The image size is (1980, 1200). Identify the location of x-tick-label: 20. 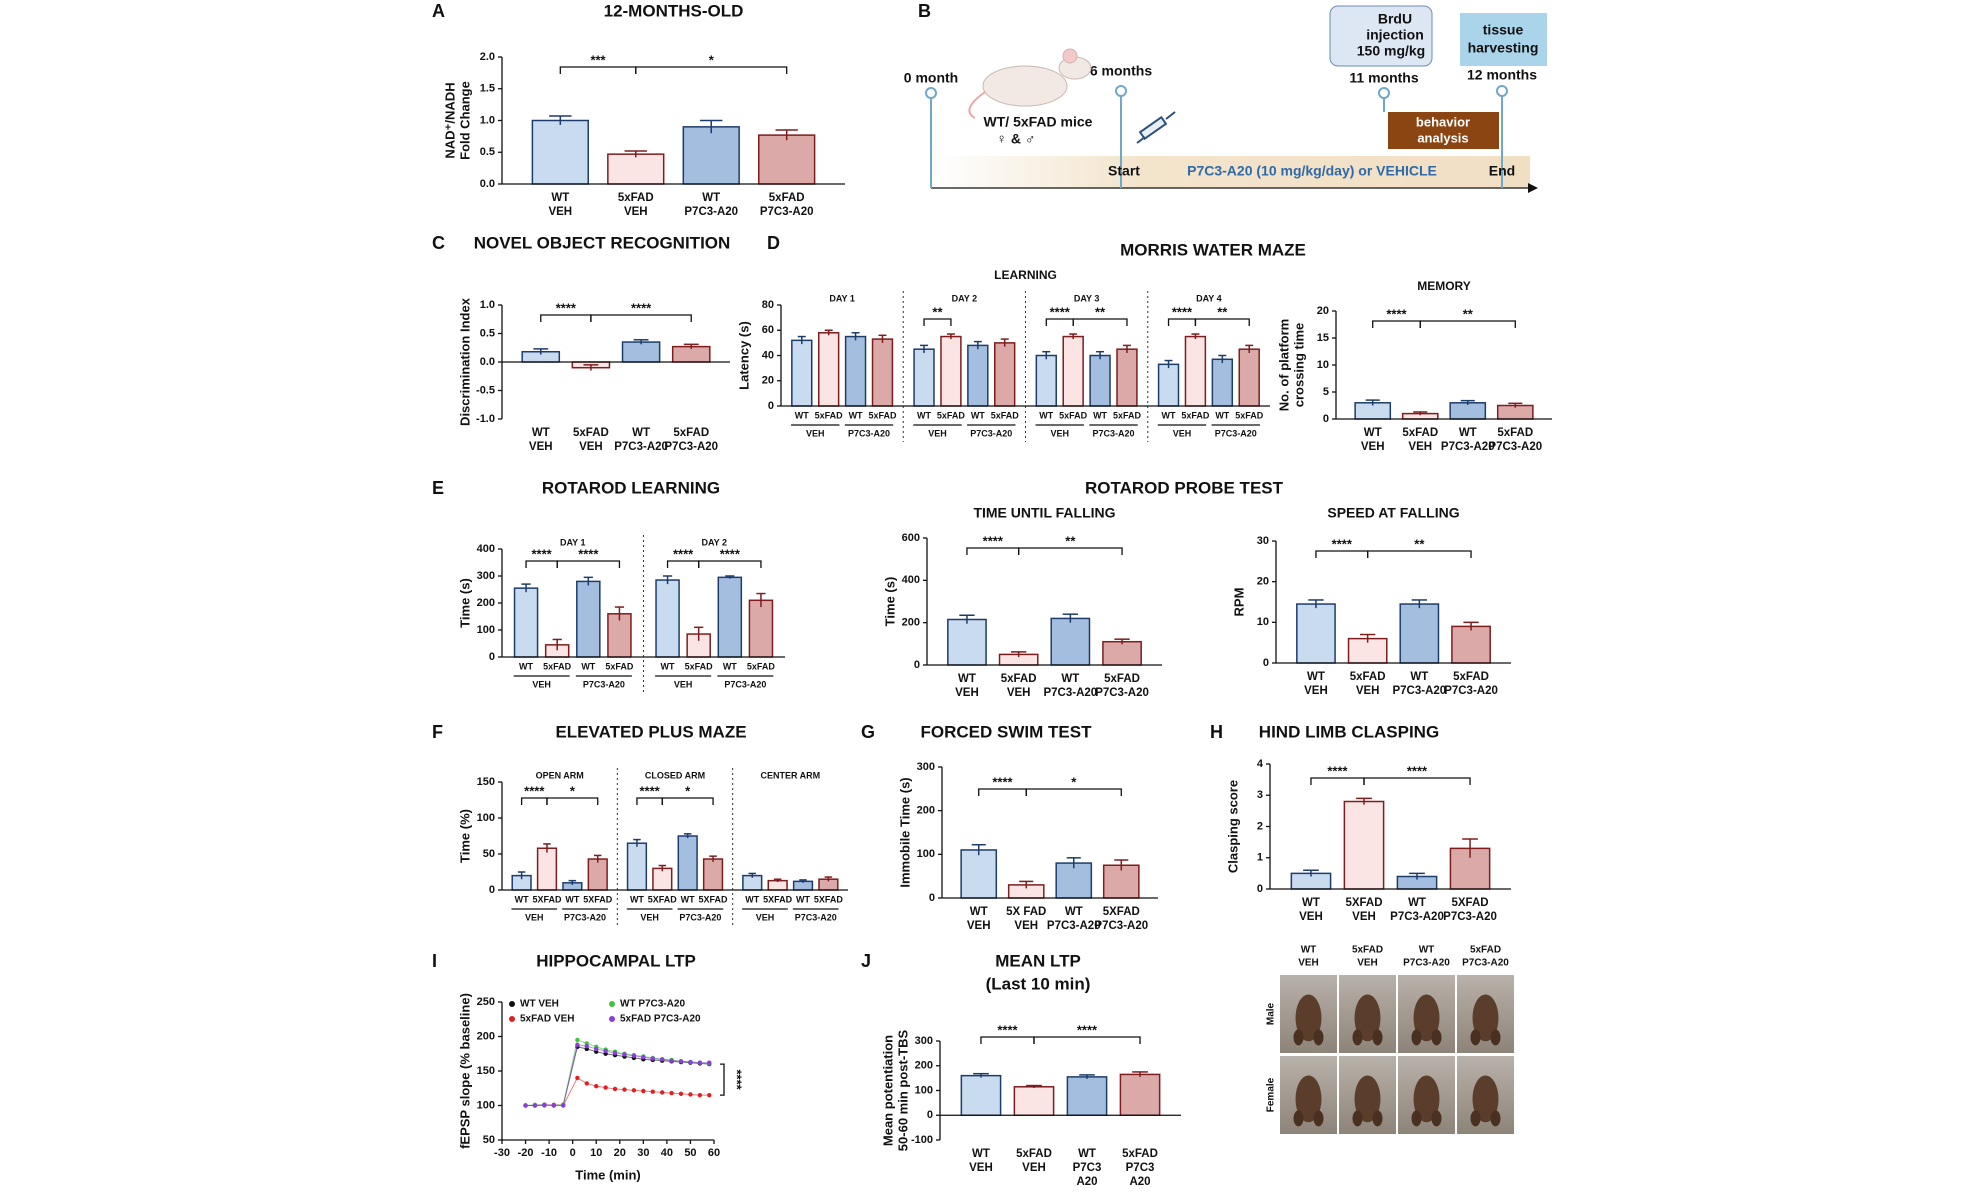
(620, 1153).